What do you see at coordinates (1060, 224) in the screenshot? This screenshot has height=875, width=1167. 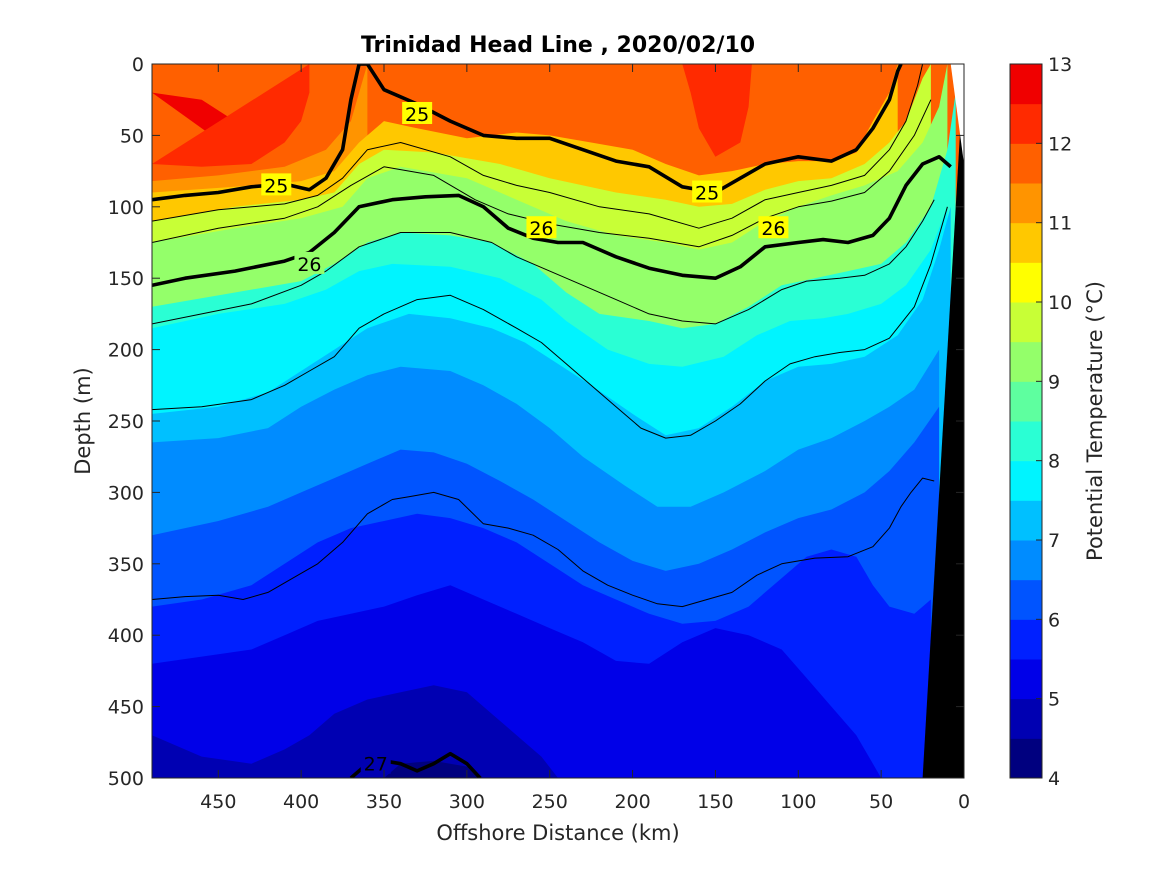 I see `colorbar-tick-label: 11` at bounding box center [1060, 224].